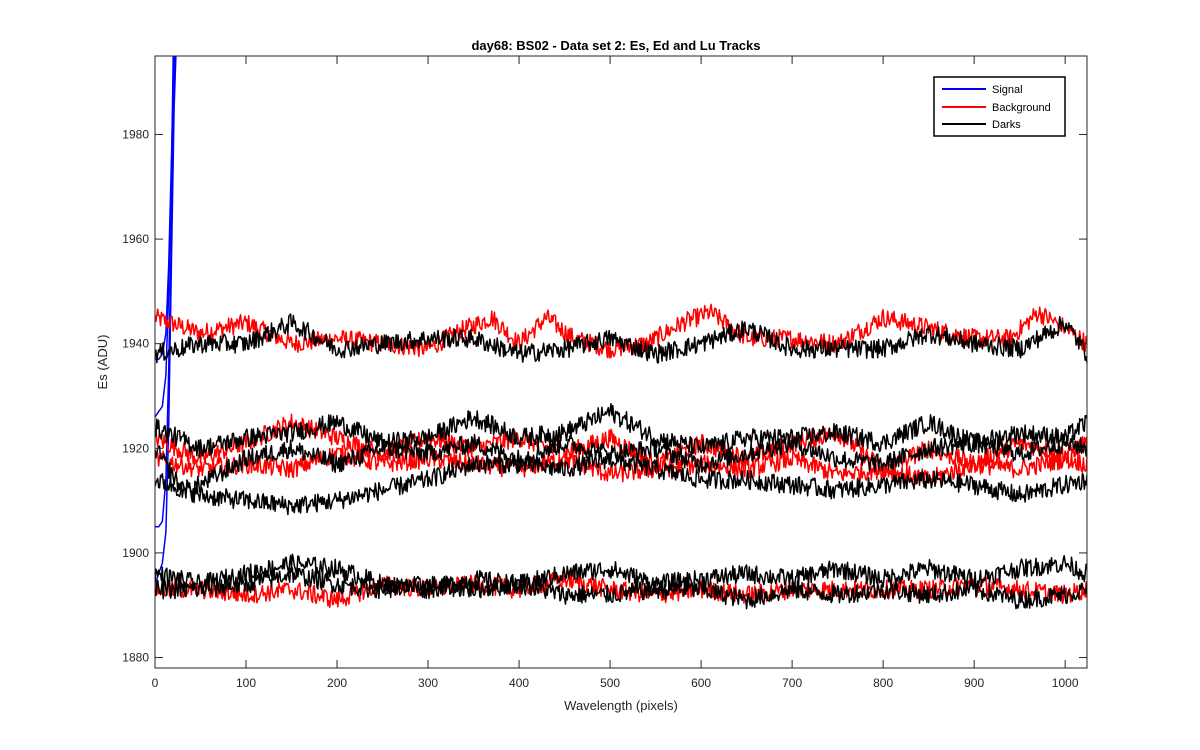  What do you see at coordinates (135, 239) in the screenshot?
I see `y-tick-label-4: 1960` at bounding box center [135, 239].